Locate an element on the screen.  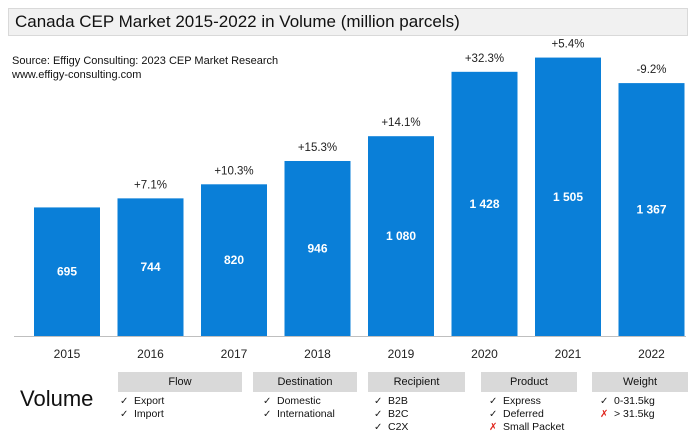
category-item: ✓ Express is located at coordinates (533, 401).